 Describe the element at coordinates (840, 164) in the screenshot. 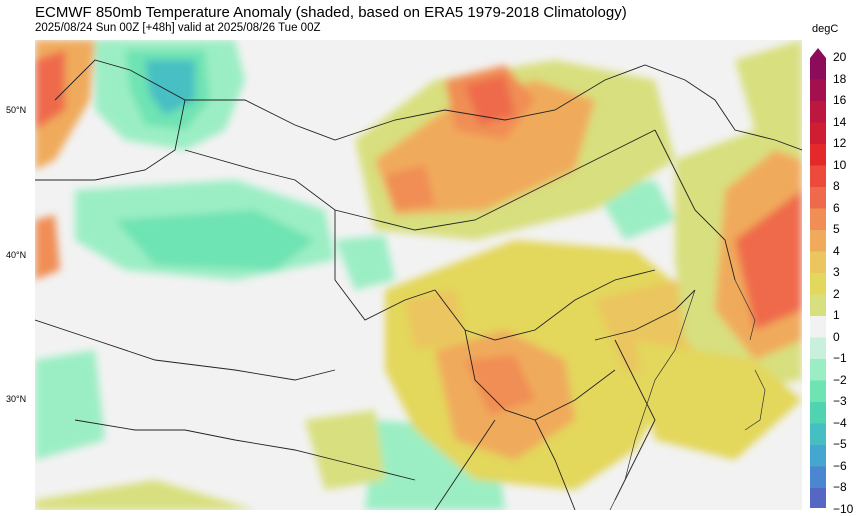

I see `colorbar-tick-label: 10` at that location.